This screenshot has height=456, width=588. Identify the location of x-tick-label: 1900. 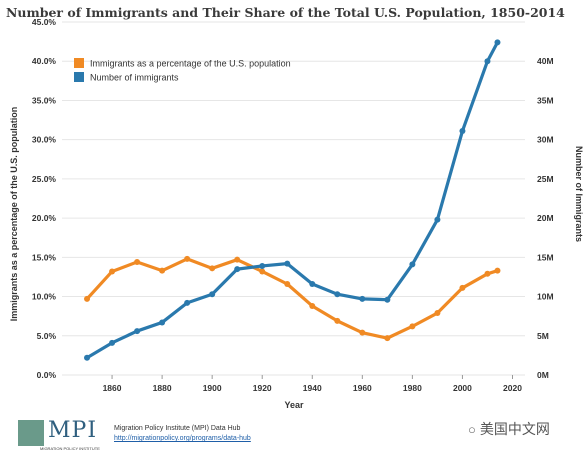
(212, 388).